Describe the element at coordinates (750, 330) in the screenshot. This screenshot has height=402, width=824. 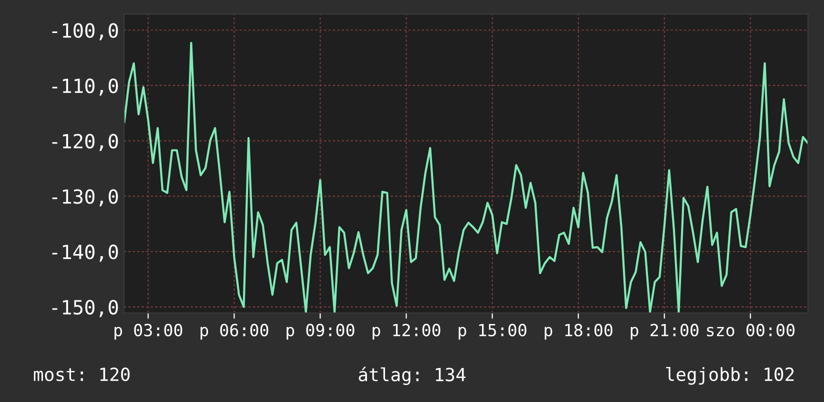
I see `x-tick-label: szo 00:00` at that location.